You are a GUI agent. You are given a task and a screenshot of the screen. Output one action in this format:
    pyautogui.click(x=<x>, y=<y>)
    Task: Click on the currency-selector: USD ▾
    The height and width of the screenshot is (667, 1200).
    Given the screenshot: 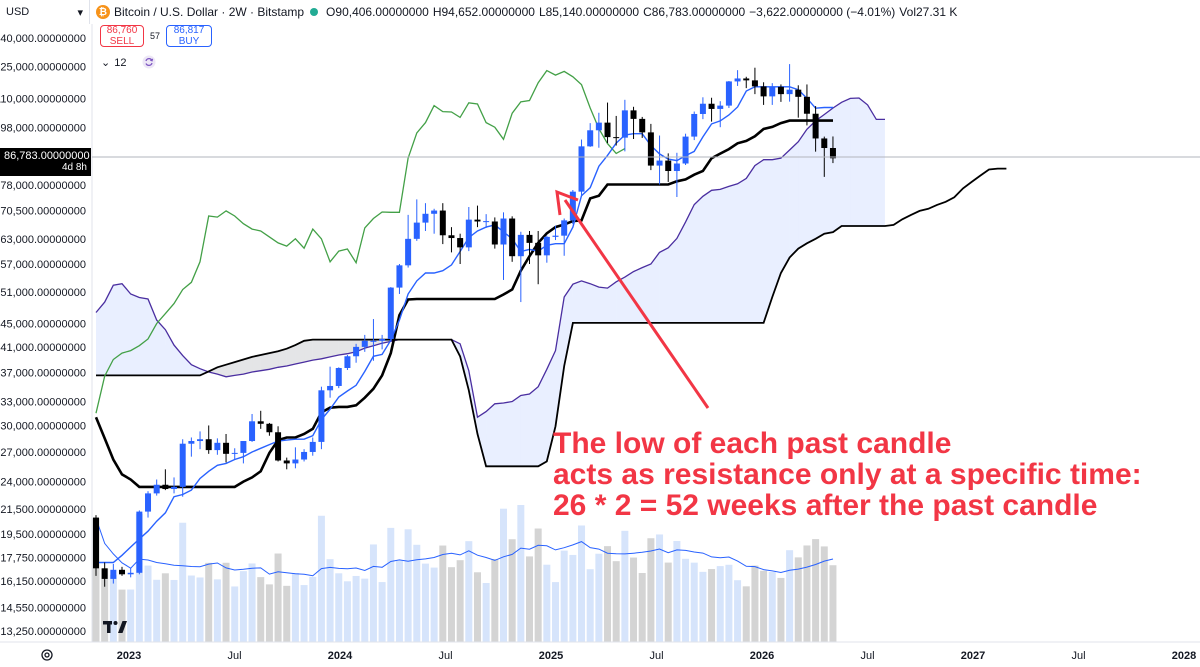 What is the action you would take?
    pyautogui.click(x=45, y=12)
    